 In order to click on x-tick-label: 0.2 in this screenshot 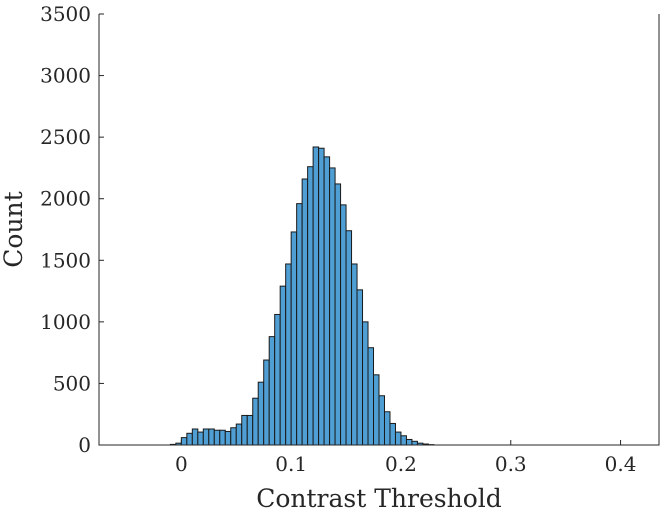, I will do `click(401, 464)`.